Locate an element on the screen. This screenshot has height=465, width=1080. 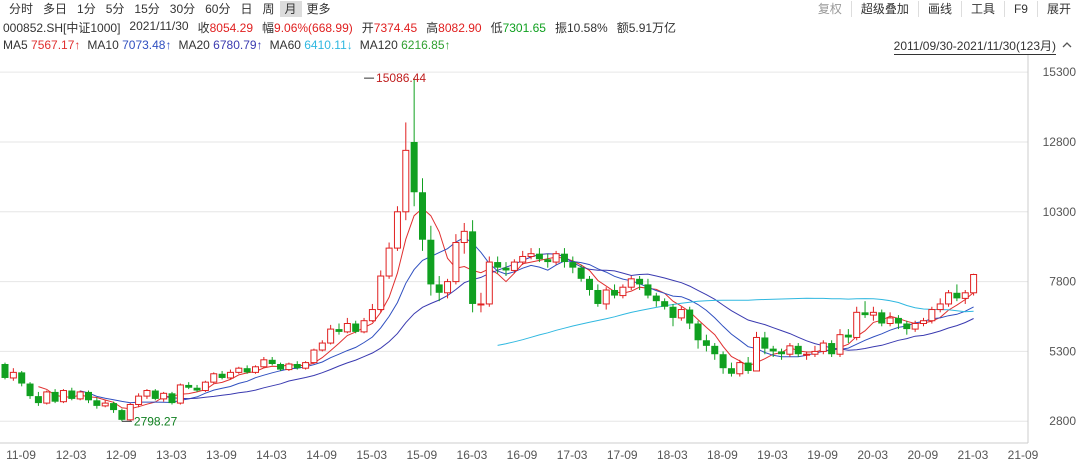
amplitude-value: 10.58% is located at coordinates (587, 28).